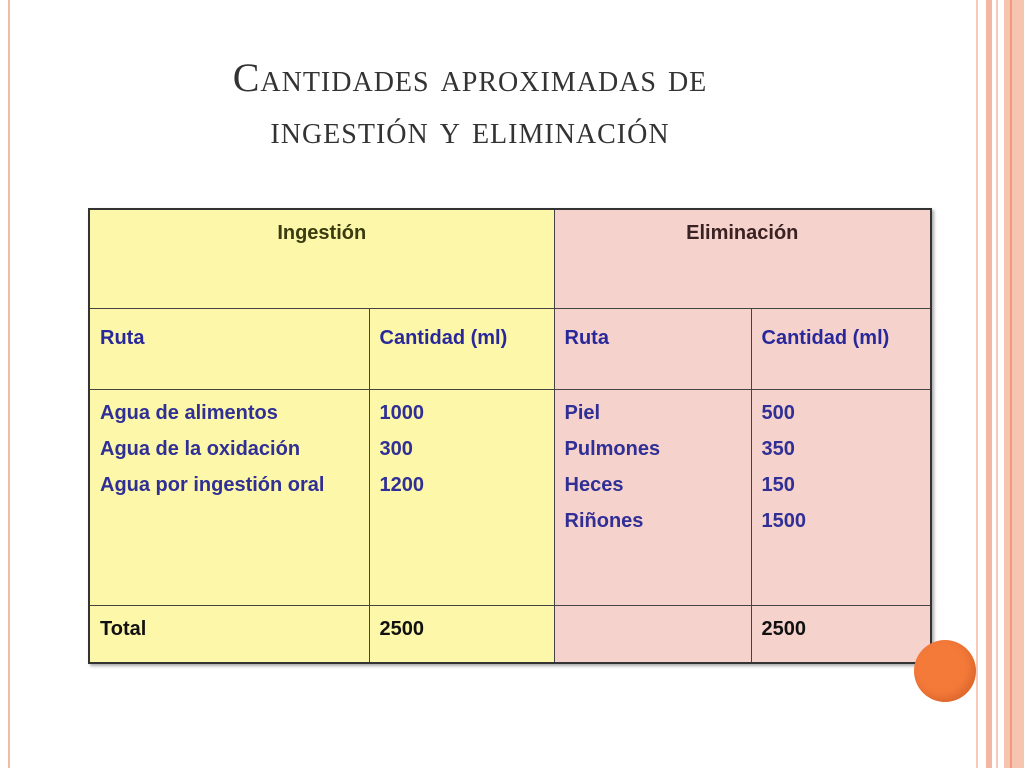 Image resolution: width=1024 pixels, height=768 pixels. I want to click on eliminacion-amount: 500, so click(778, 413).